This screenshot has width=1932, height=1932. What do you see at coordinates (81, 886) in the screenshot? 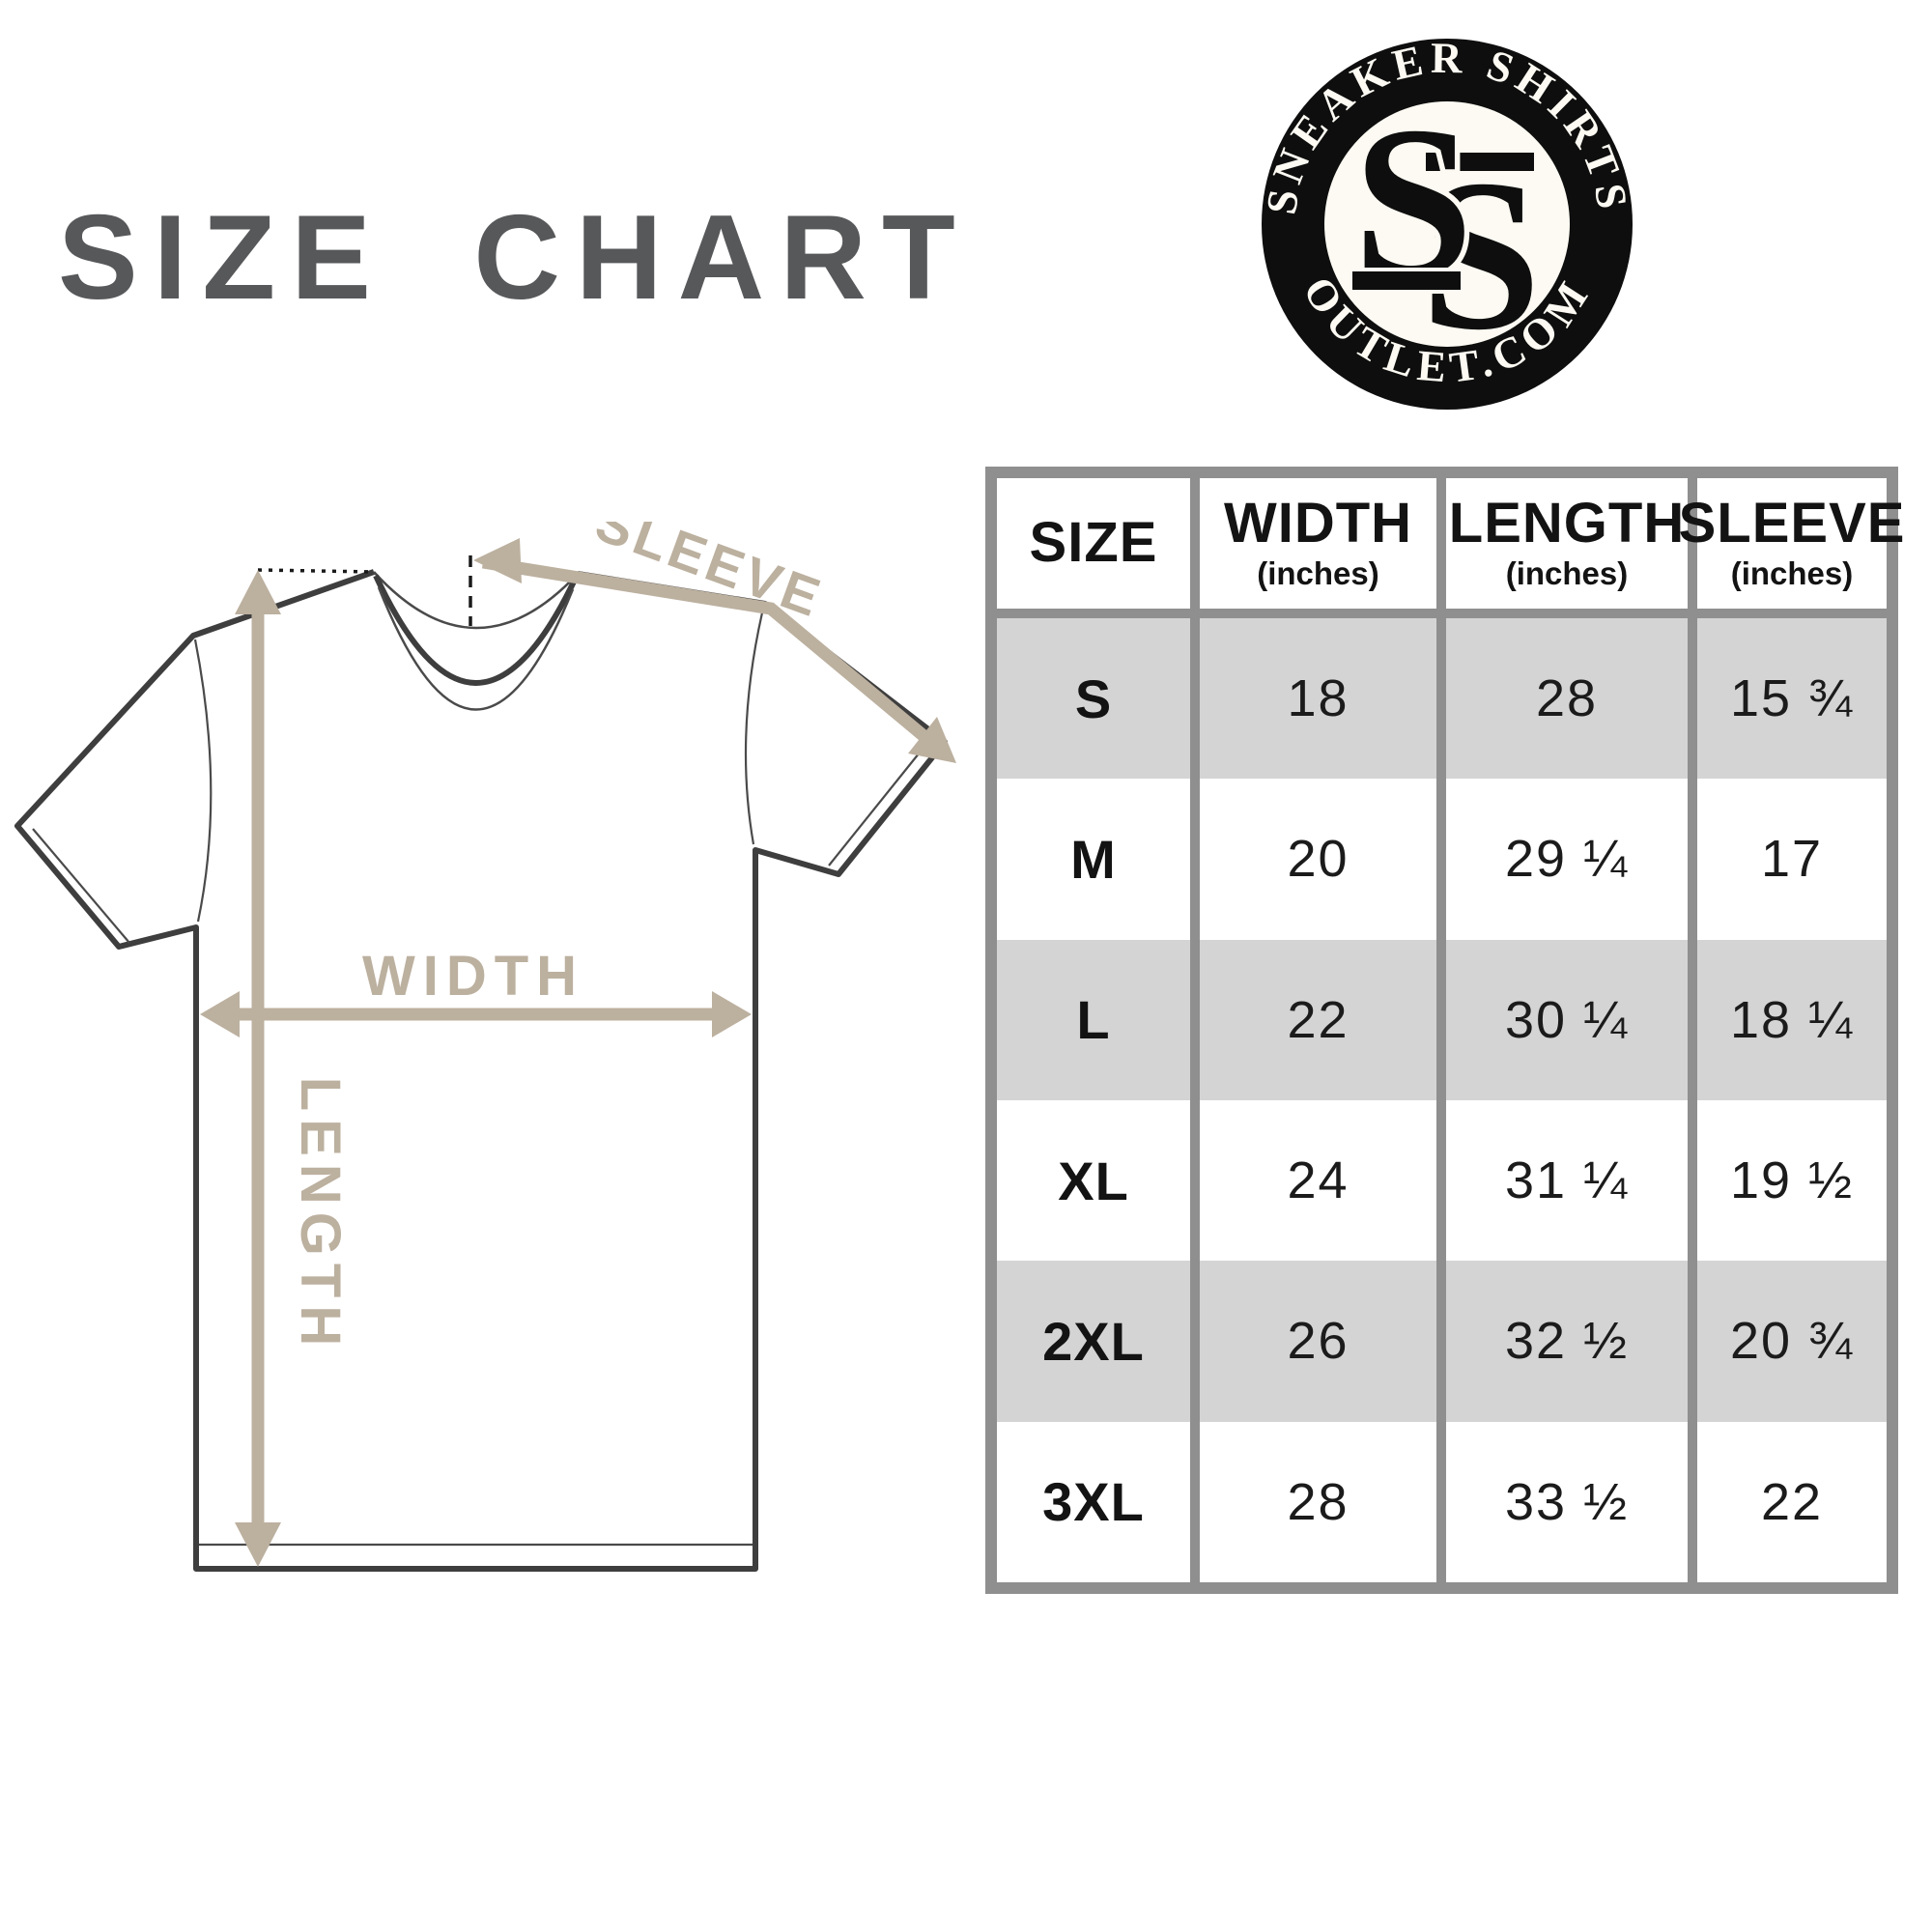
I see `left-cuff-hem-line` at bounding box center [81, 886].